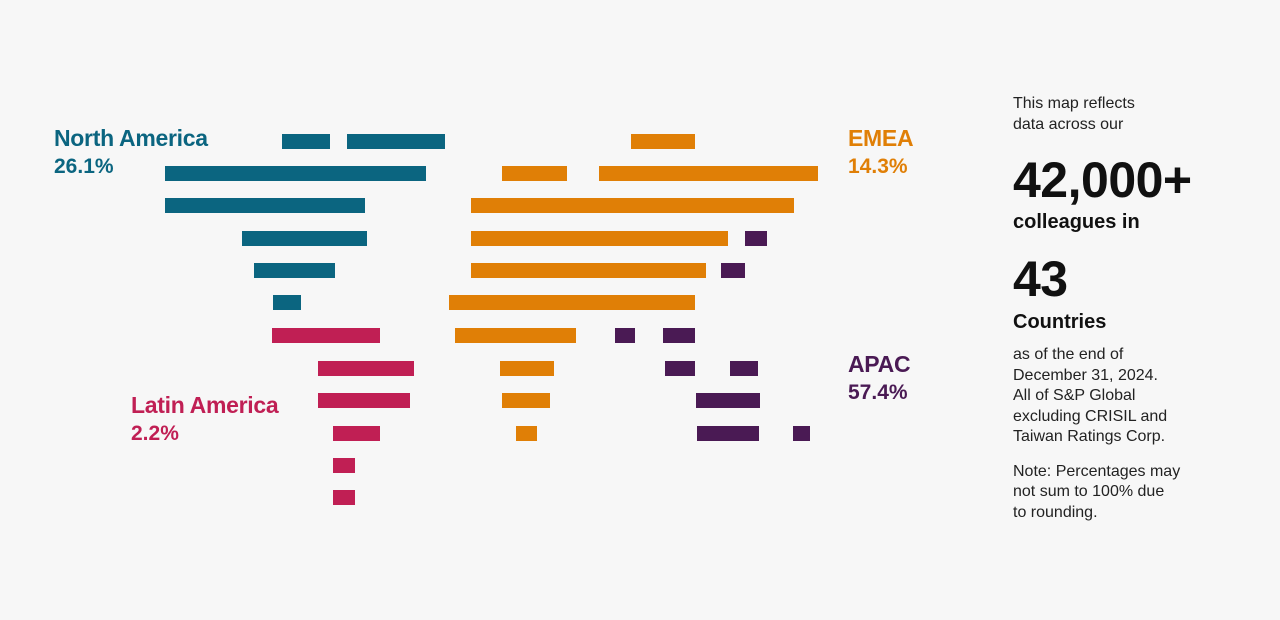  I want to click on region-name: Latin America, so click(205, 405).